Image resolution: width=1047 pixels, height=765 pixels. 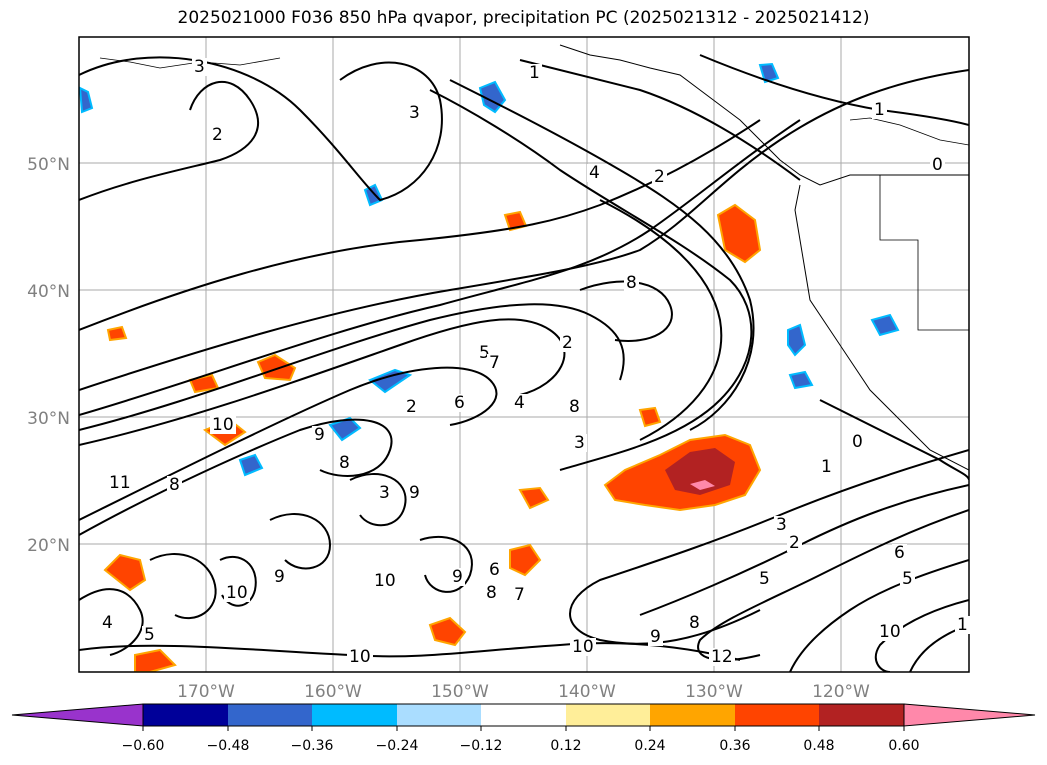 What do you see at coordinates (525, 560) in the screenshot?
I see `precip-patch-s2` at bounding box center [525, 560].